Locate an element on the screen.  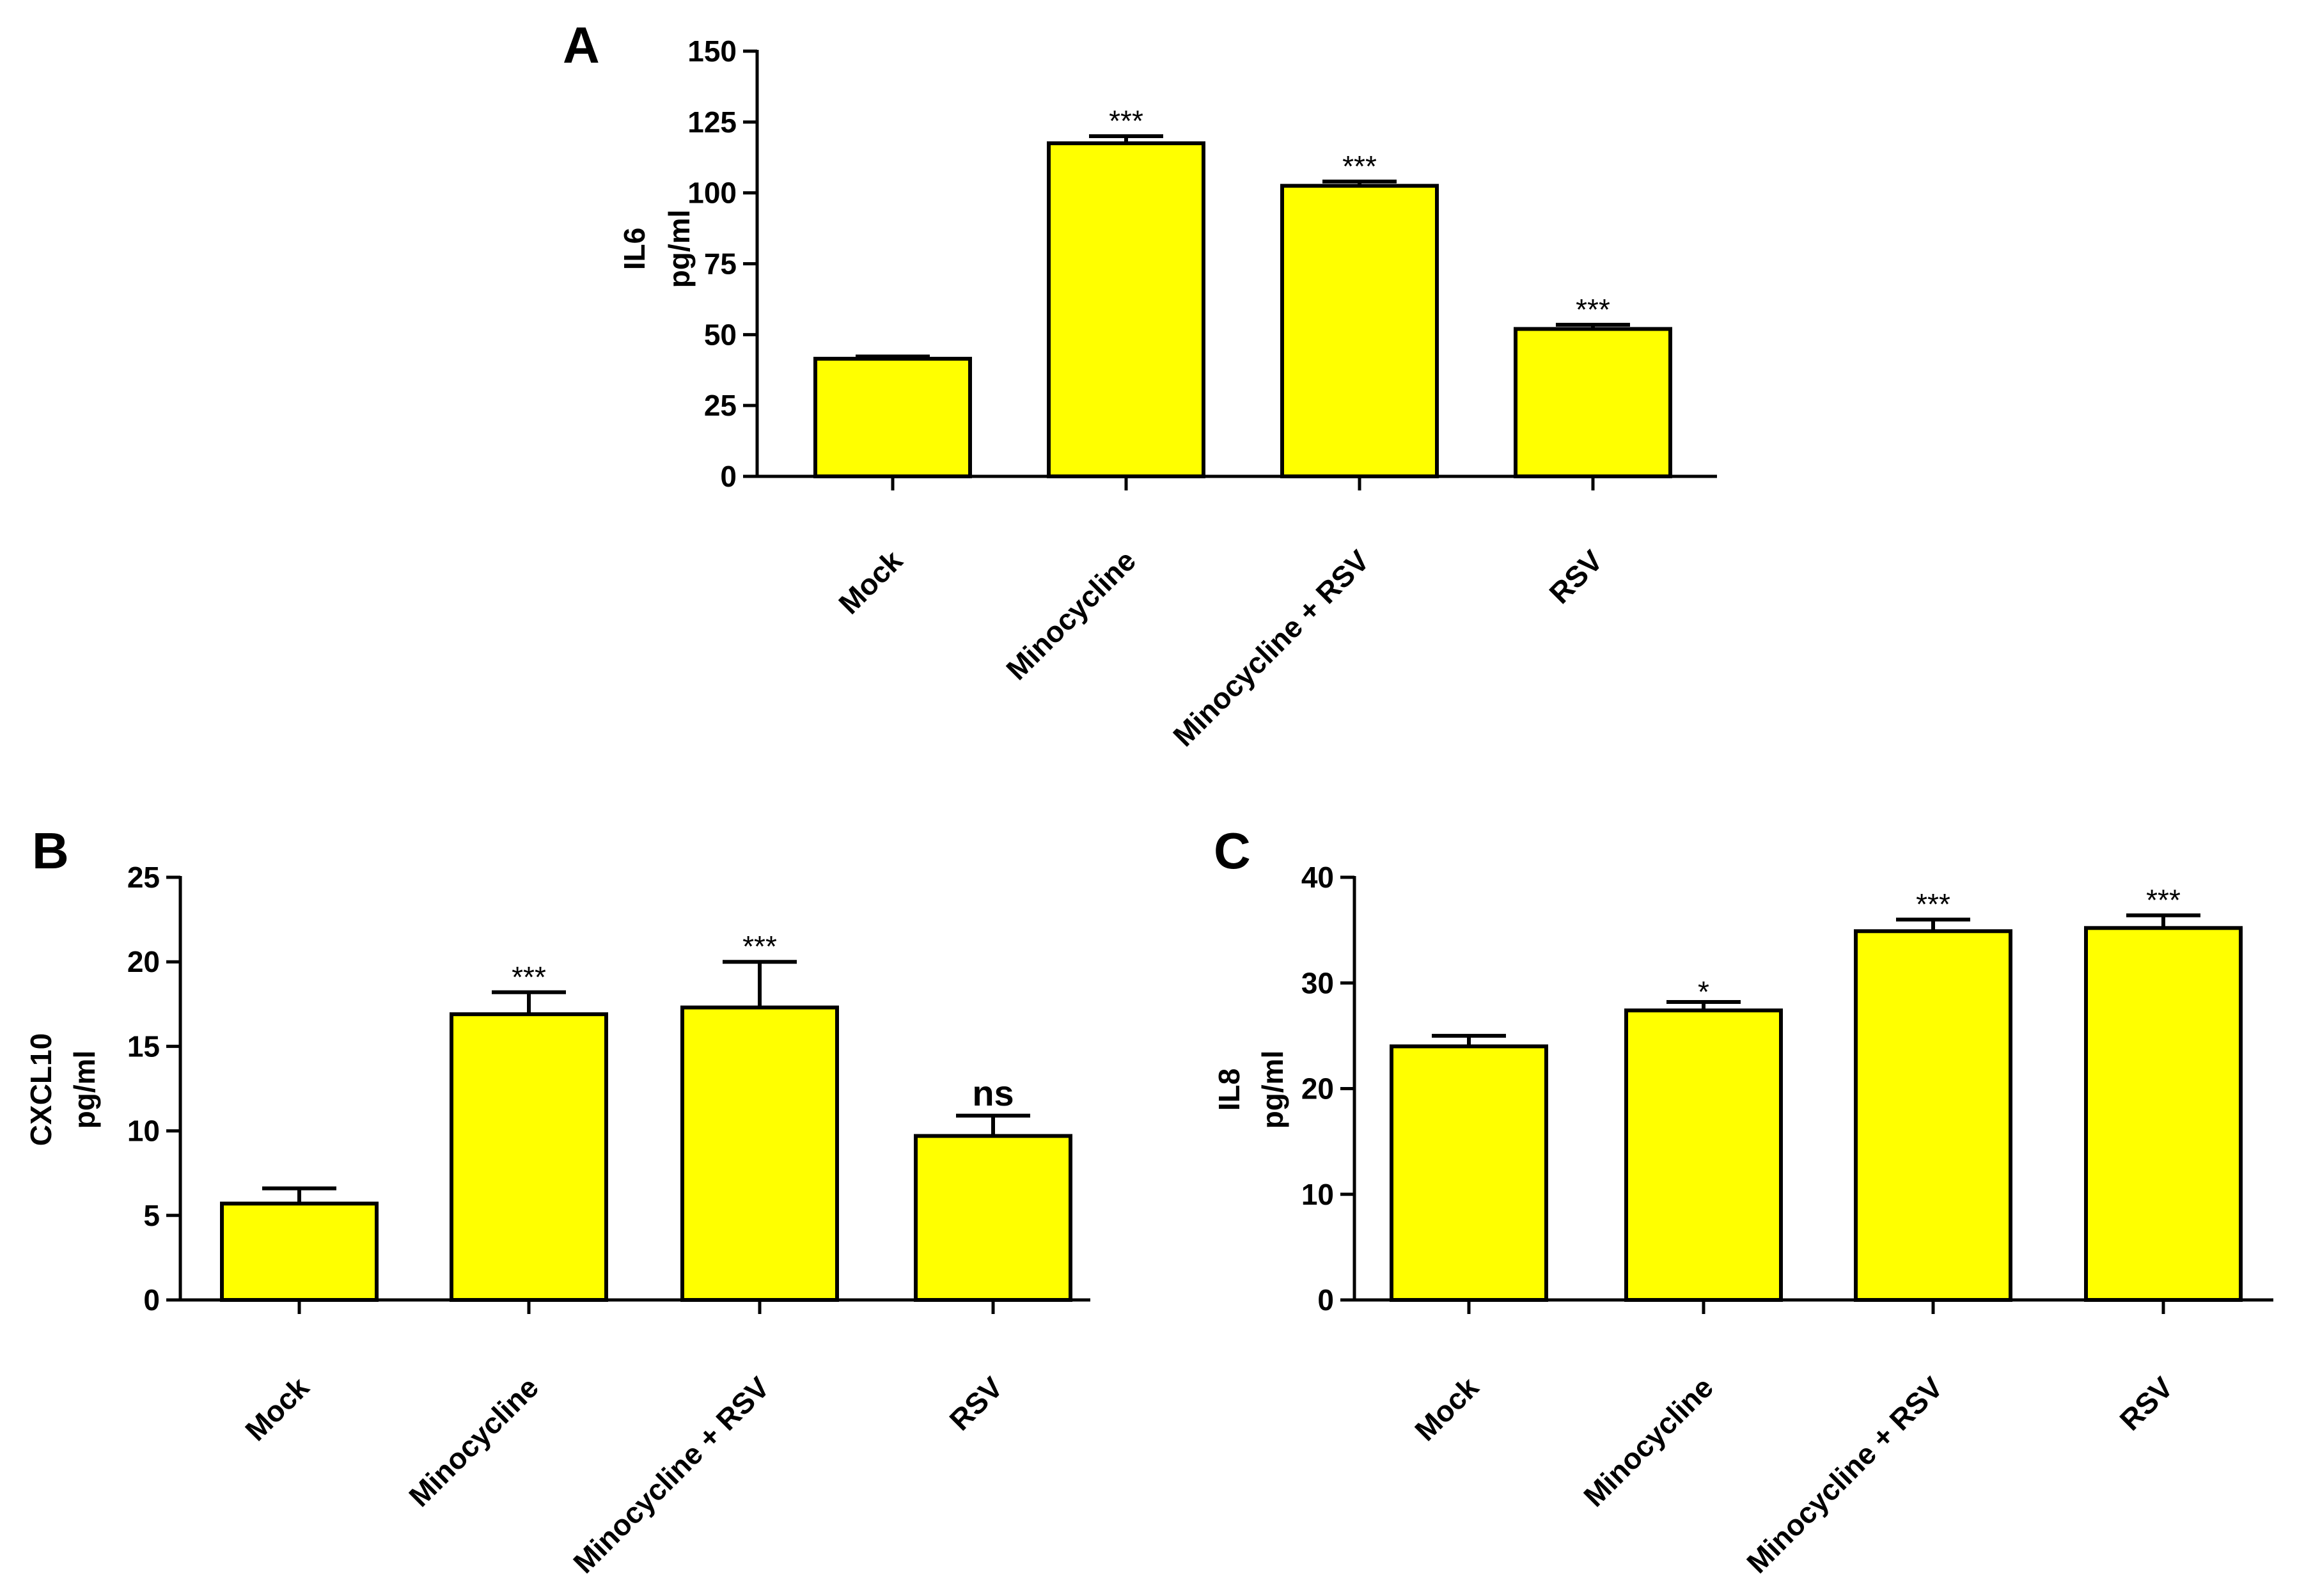
panel-letter-b: B is located at coordinates (50, 850).